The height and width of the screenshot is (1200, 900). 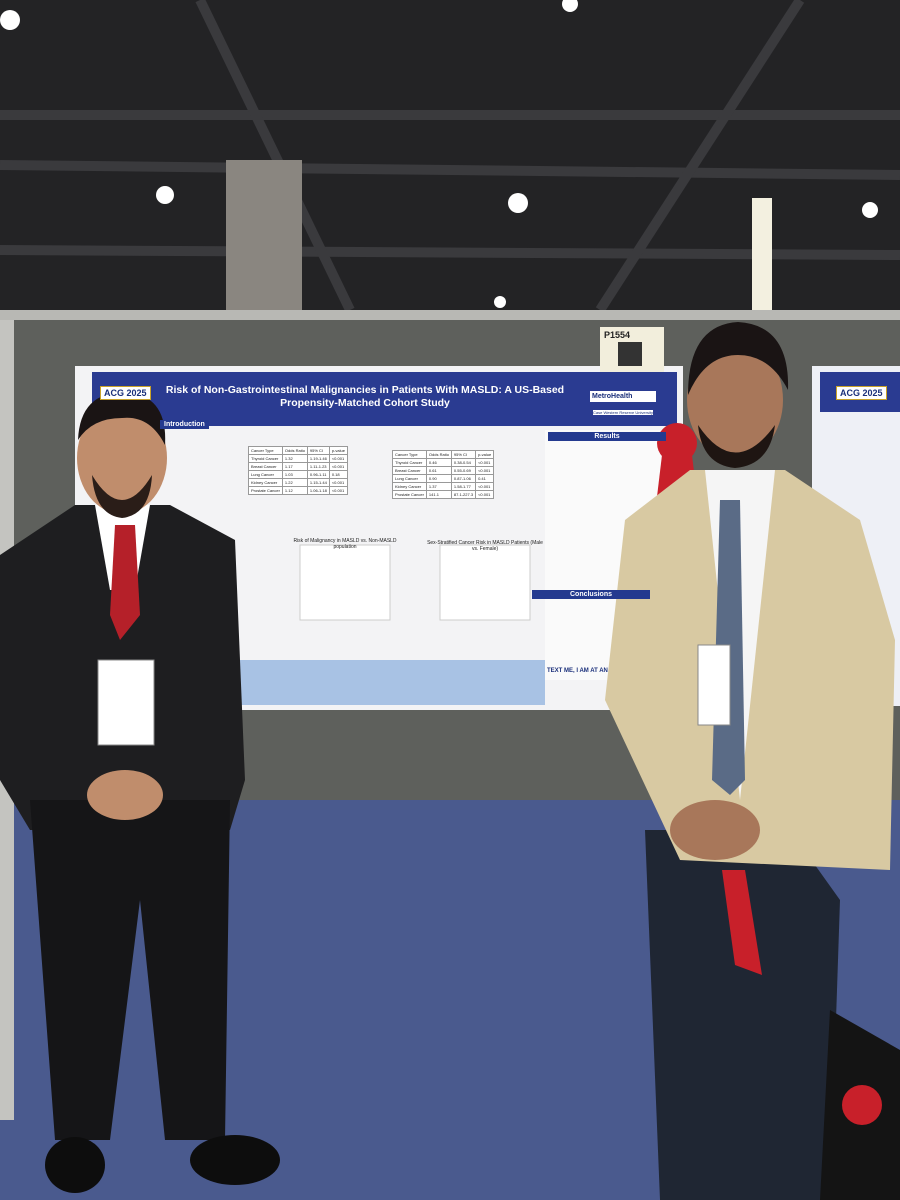 What do you see at coordinates (338, 474) in the screenshot?
I see `table-cell: 0.18` at bounding box center [338, 474].